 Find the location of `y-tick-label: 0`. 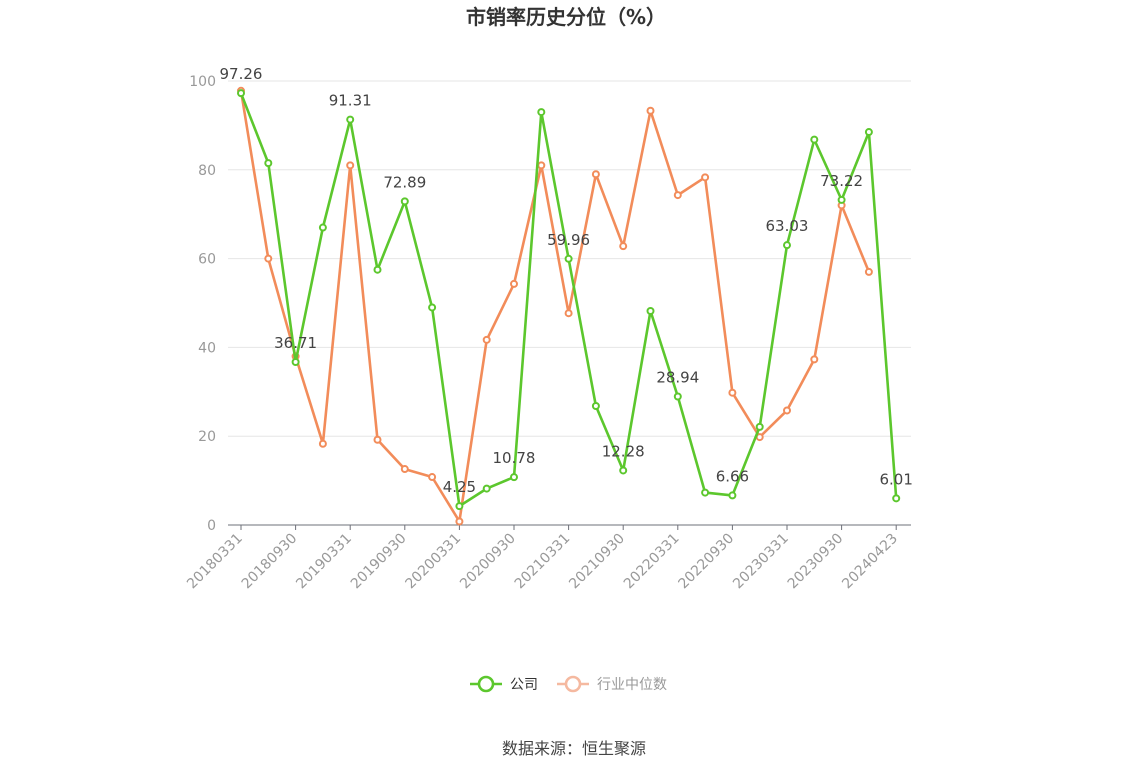

y-tick-label: 0 is located at coordinates (211, 526).